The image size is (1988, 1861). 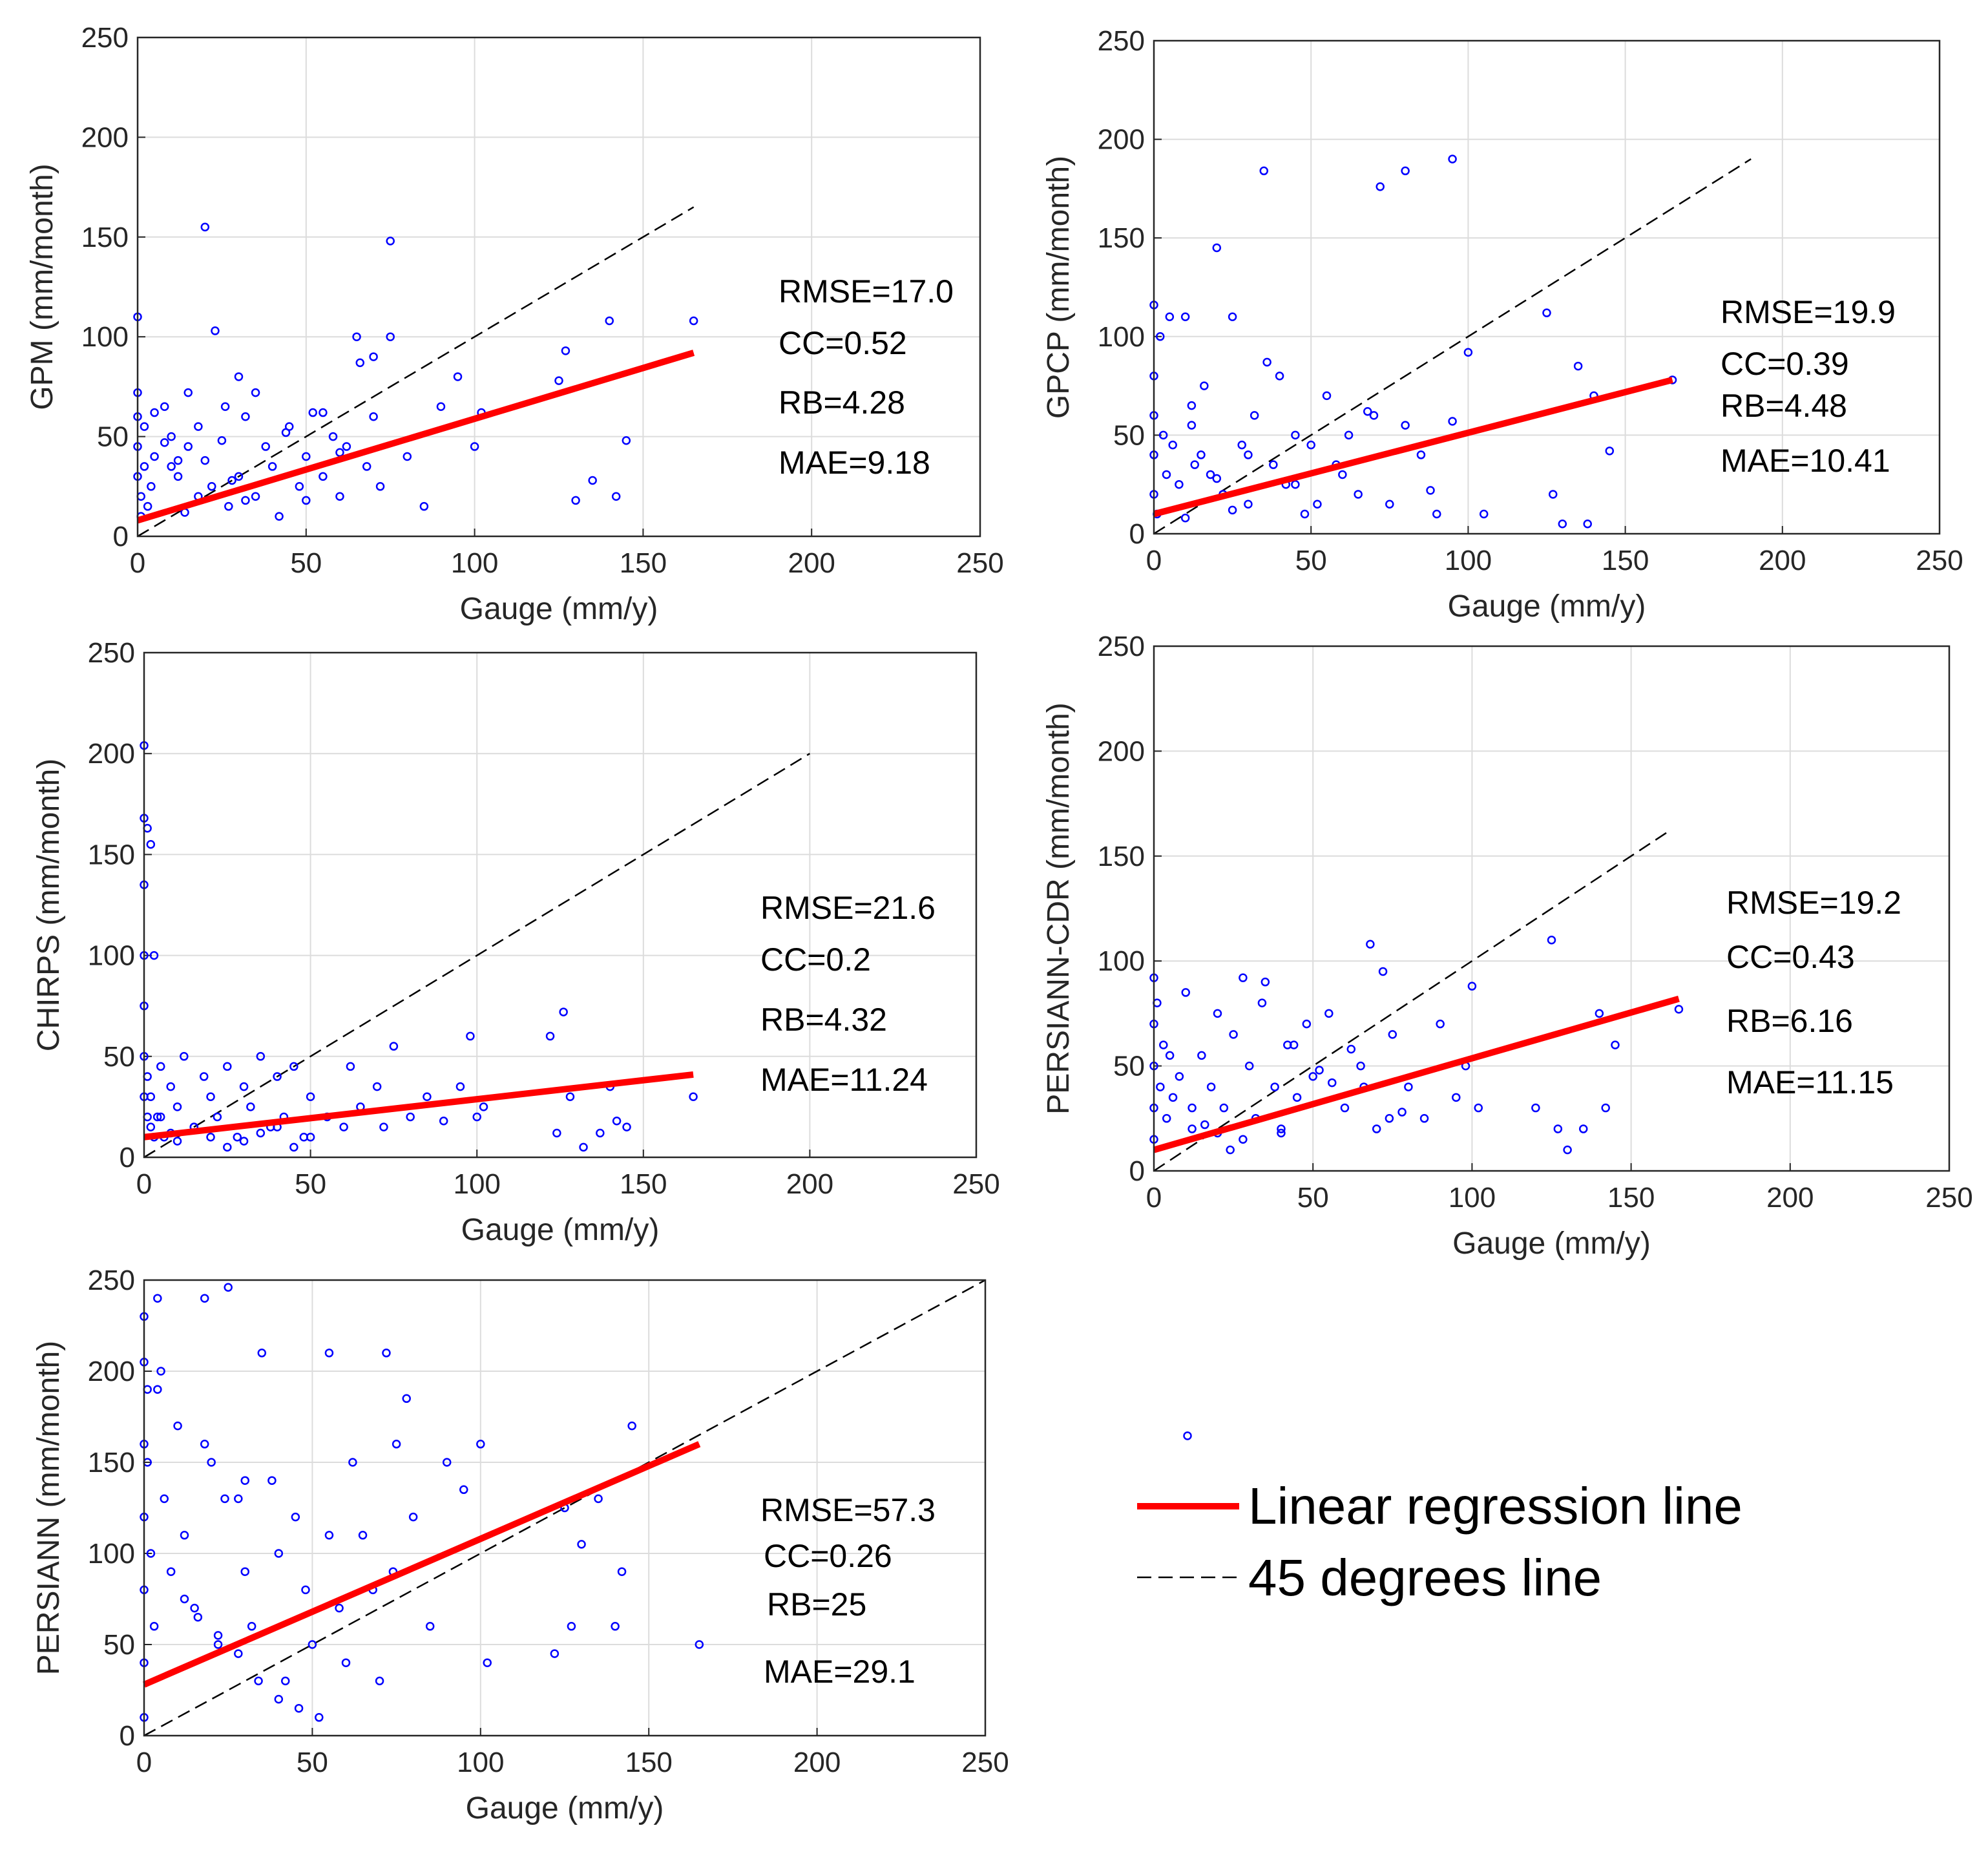 I want to click on y-axis-label-gpcp: GPCP (mm/month), so click(x=1058, y=287).